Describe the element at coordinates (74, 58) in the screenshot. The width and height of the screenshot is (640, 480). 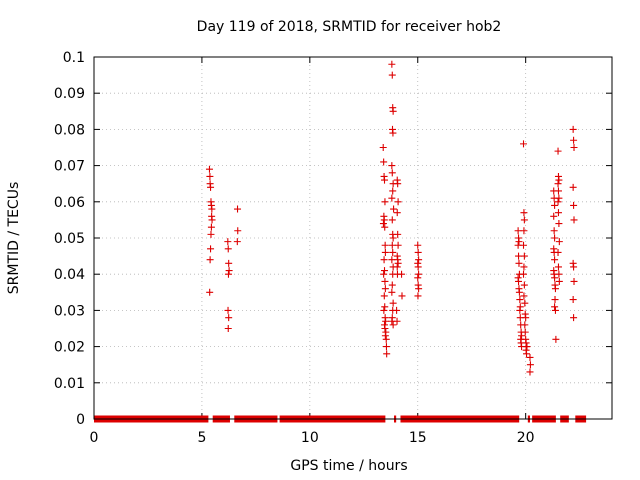
I see `y-tick-label: 0.1` at that location.